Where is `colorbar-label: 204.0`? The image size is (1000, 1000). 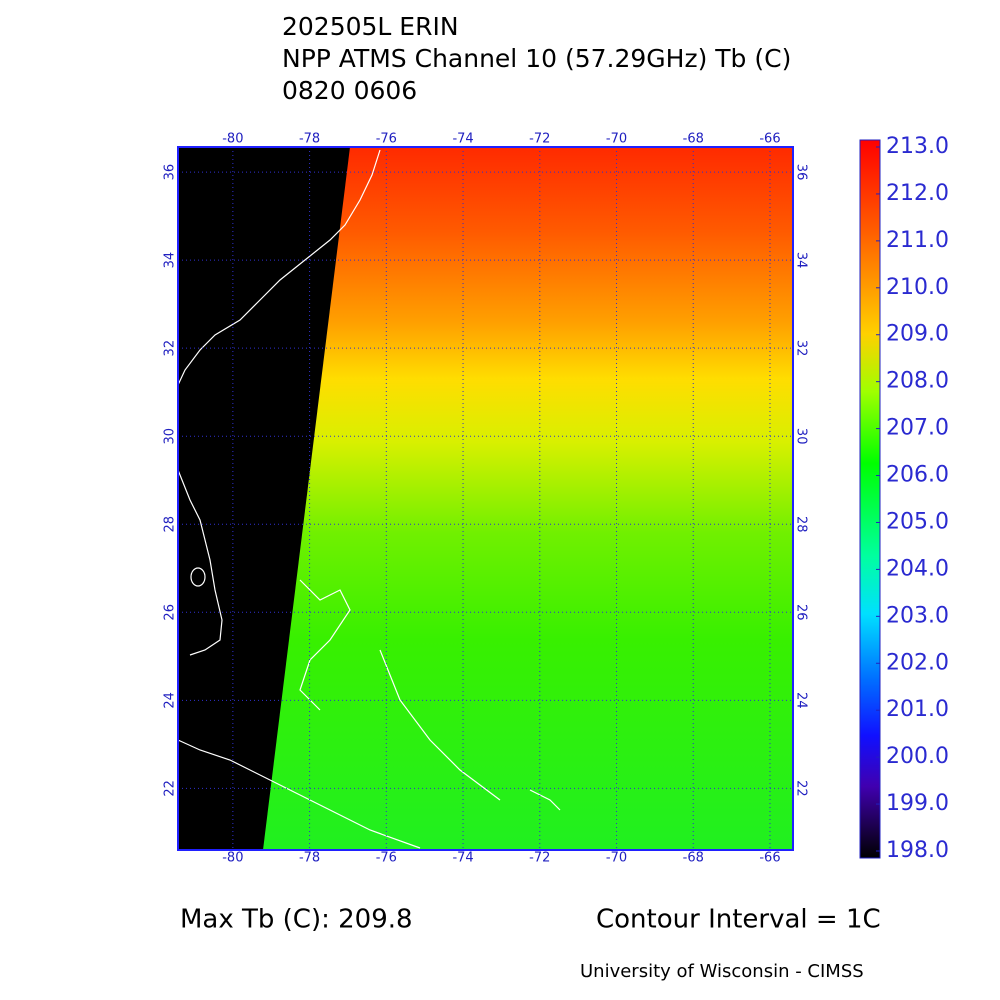
colorbar-label: 204.0 is located at coordinates (917, 568).